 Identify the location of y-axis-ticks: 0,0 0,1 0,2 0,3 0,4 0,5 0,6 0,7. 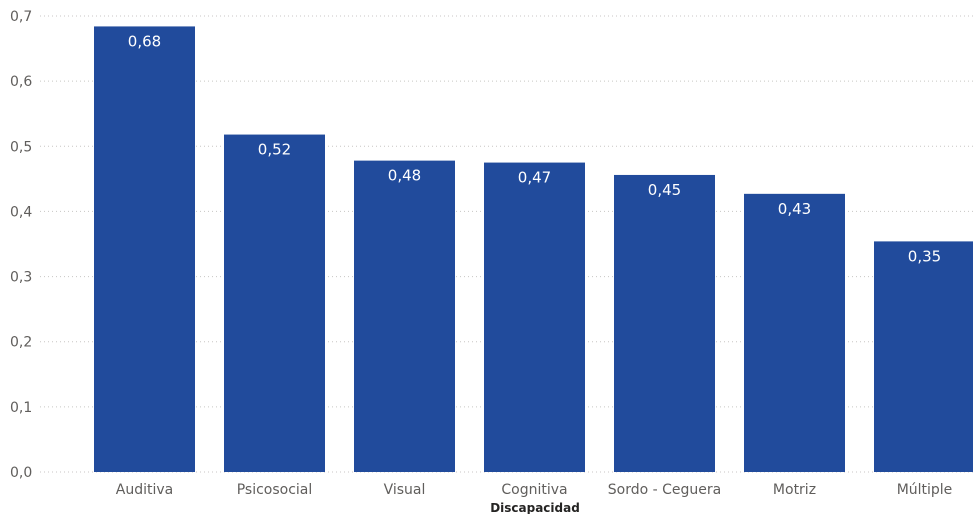
(21, 245).